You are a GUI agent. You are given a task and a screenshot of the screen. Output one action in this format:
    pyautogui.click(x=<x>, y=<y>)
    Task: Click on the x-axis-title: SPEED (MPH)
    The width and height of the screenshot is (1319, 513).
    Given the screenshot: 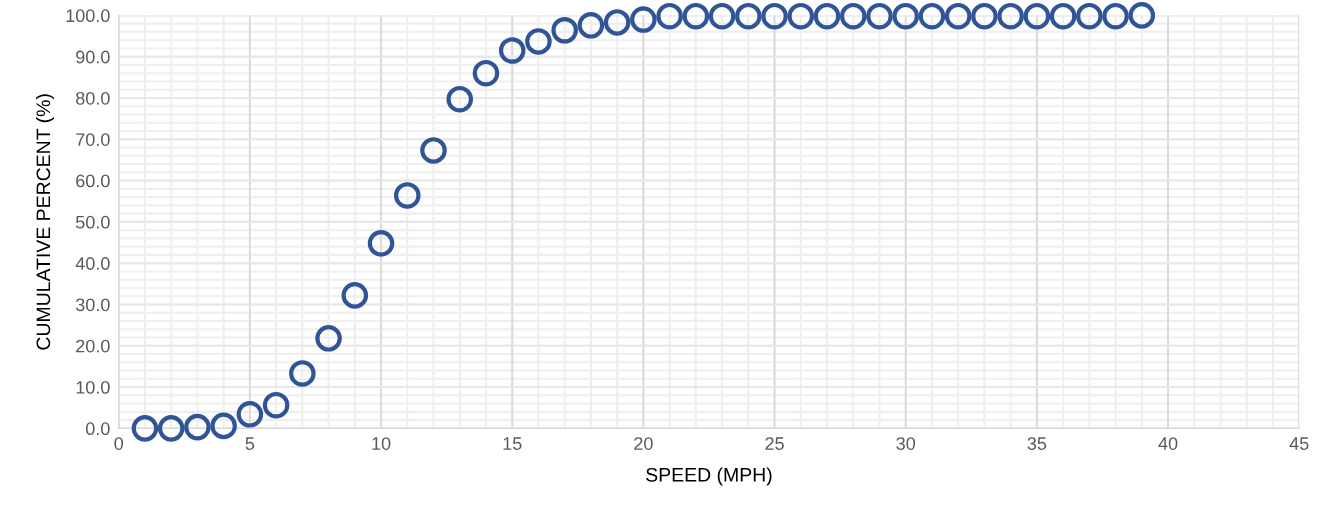 What is the action you would take?
    pyautogui.click(x=709, y=476)
    